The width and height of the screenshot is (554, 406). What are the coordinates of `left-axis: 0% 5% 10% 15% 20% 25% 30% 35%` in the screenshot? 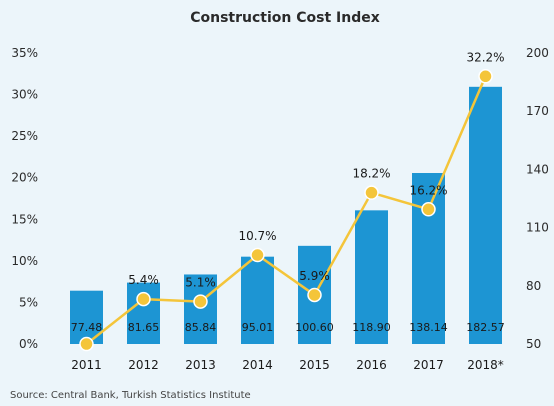 It's located at (24, 198).